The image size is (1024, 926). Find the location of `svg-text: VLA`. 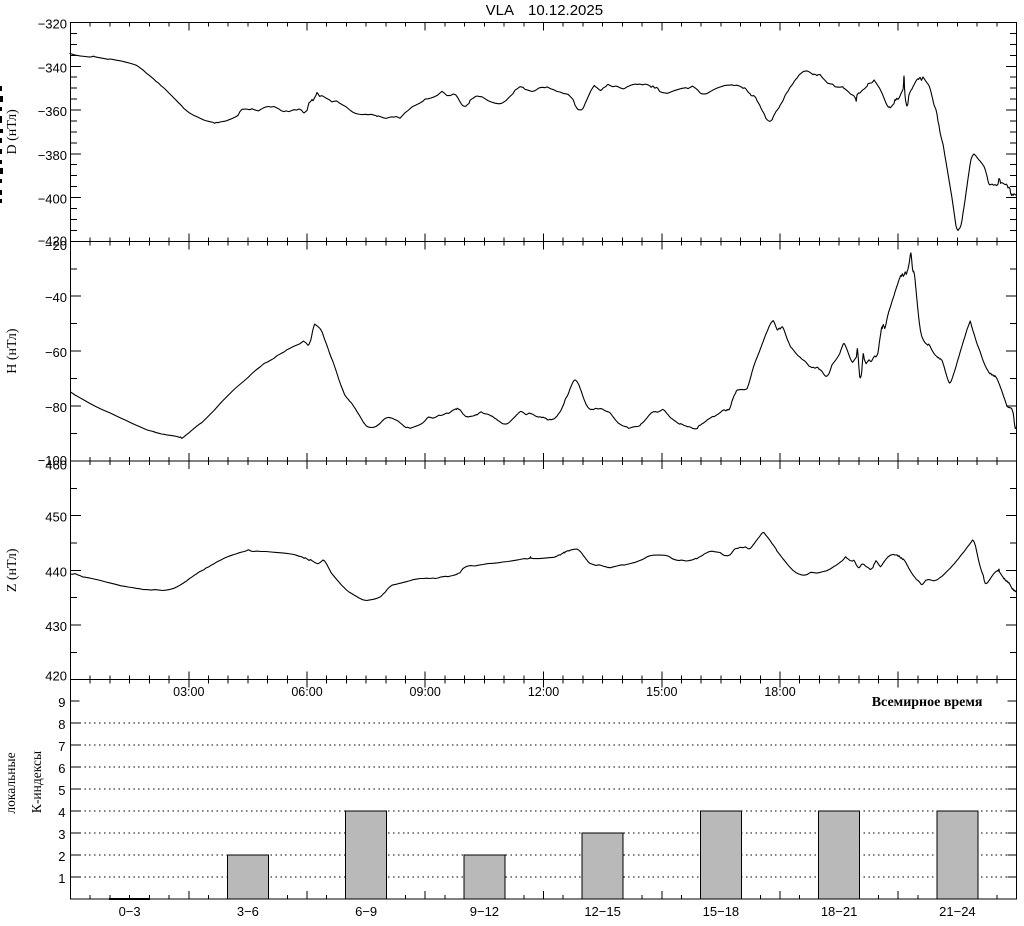

svg-text: VLA is located at coordinates (500, 10).